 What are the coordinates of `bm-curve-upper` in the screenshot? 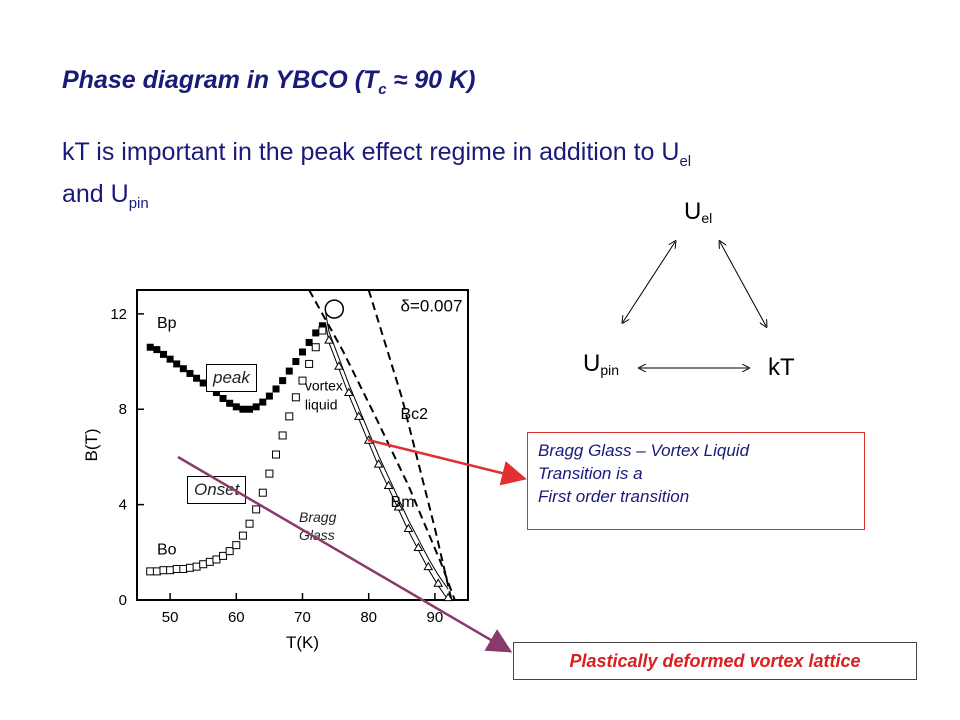 It's located at (387, 451).